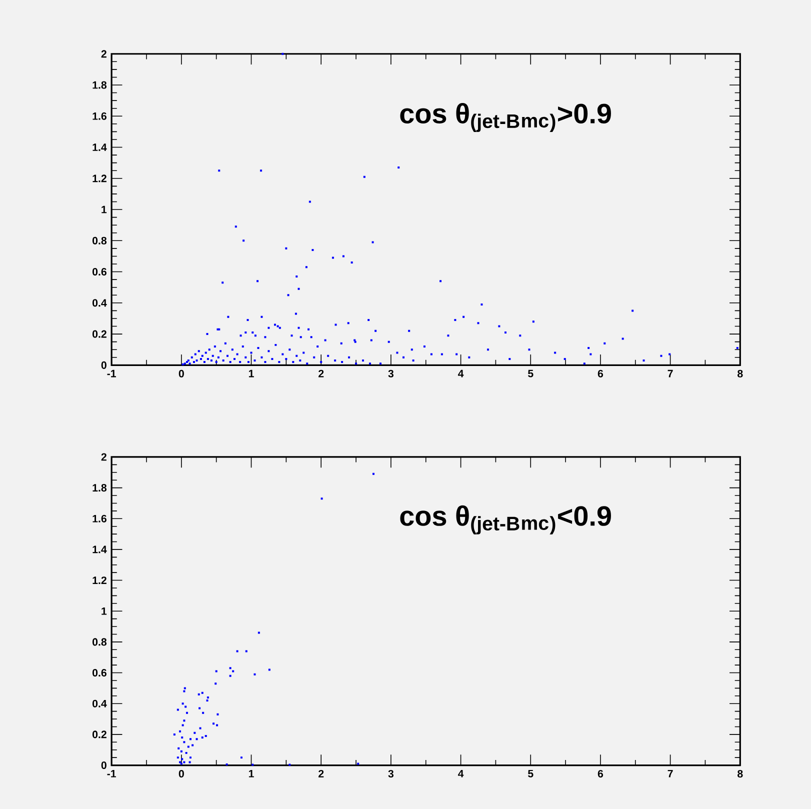 The image size is (811, 809). Describe the element at coordinates (505, 117) in the screenshot. I see `text: cos θ$_{(jet-Bmc)}$>0.9` at that location.